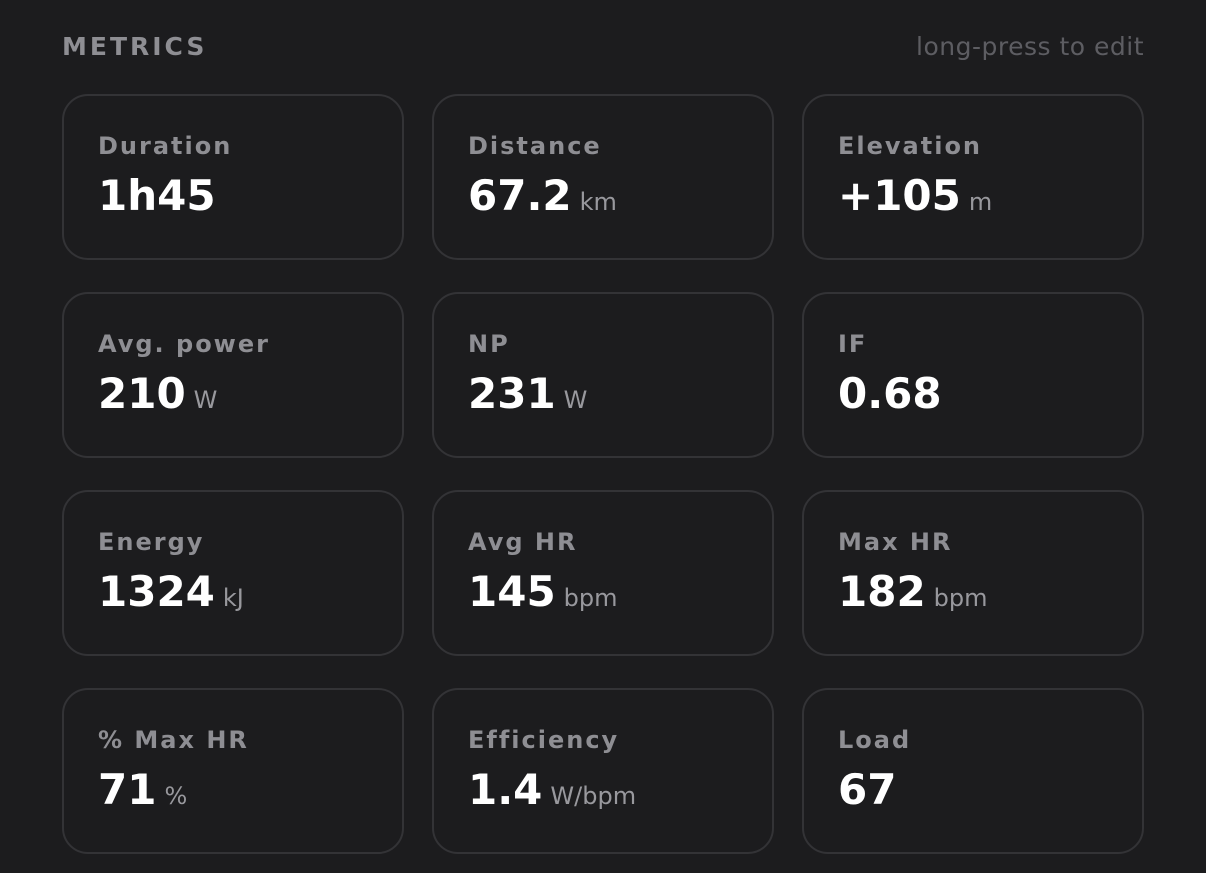 Image resolution: width=1206 pixels, height=873 pixels. What do you see at coordinates (233, 598) in the screenshot?
I see `metric-unit: kJ` at bounding box center [233, 598].